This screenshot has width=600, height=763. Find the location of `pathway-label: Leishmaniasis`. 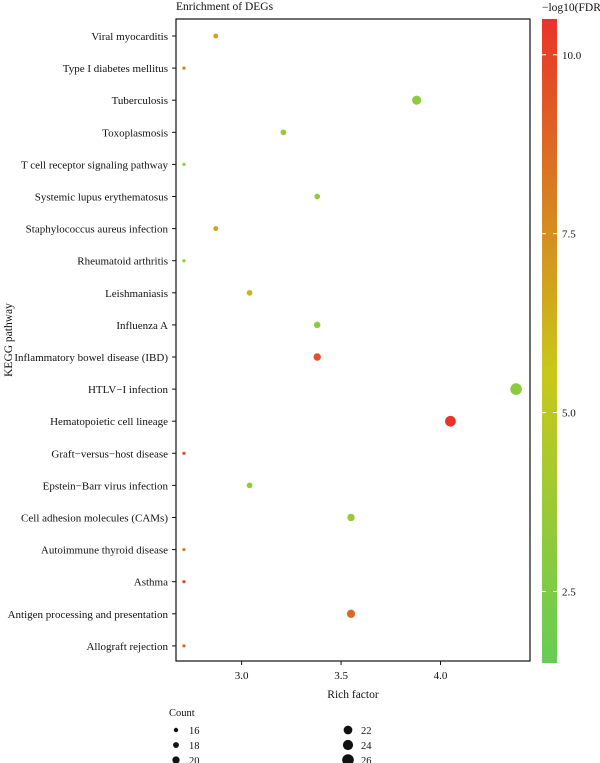

pathway-label: Leishmaniasis is located at coordinates (136, 294).